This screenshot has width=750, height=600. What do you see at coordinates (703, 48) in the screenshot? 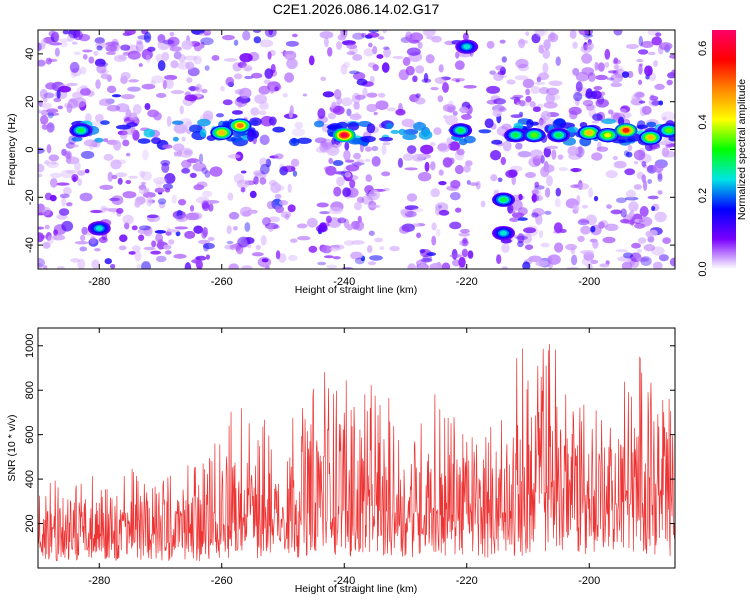
I see `colorbar-tick-label: 0.6` at bounding box center [703, 48].